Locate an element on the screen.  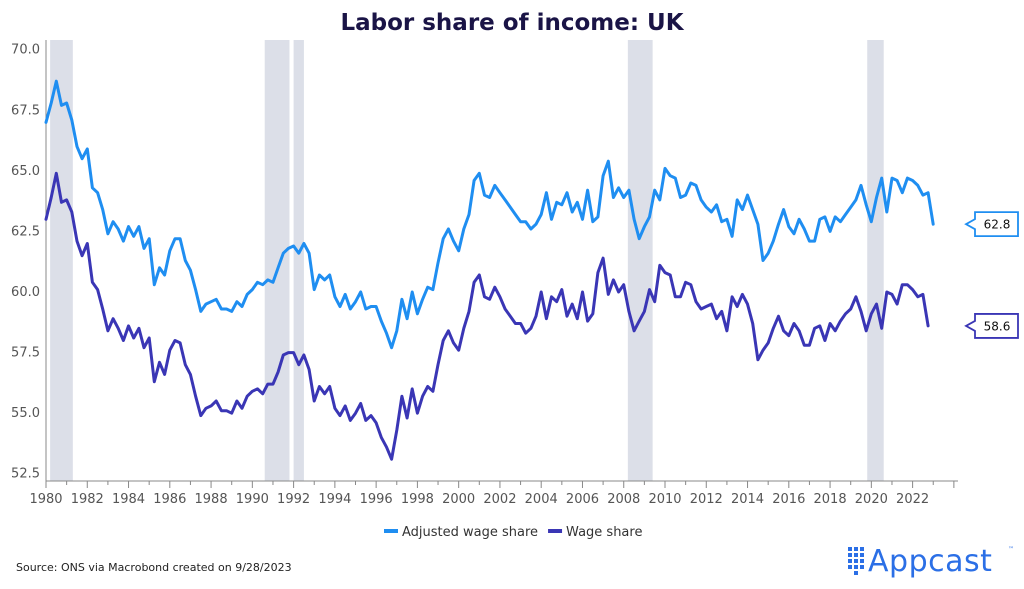
legend-label: Wage share is located at coordinates (604, 532).